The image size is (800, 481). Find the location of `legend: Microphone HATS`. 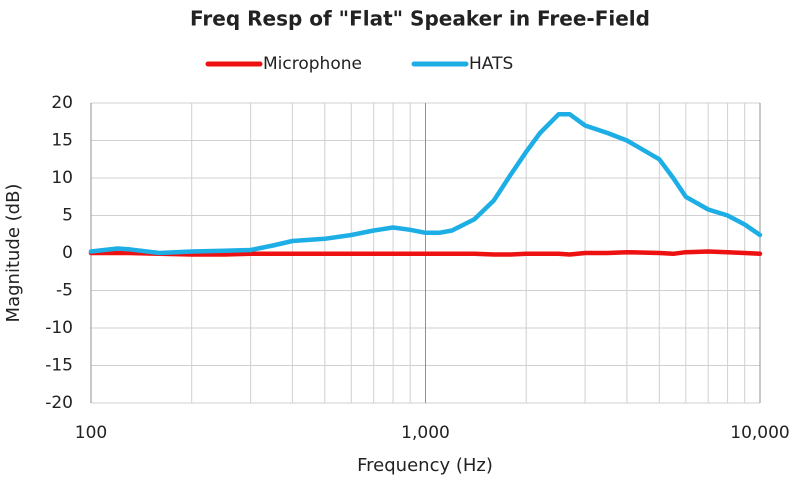

legend: Microphone HATS is located at coordinates (359, 64).